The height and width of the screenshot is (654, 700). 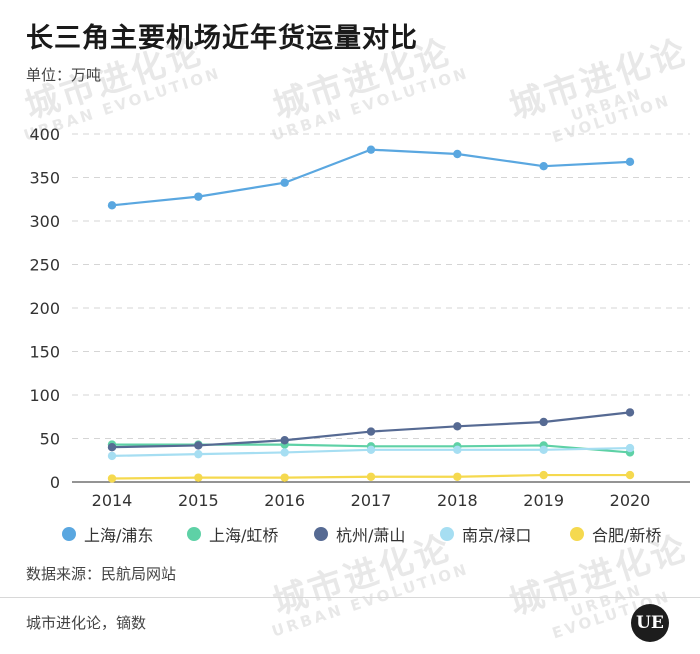 I want to click on x-tick-label: 2015, so click(x=198, y=500).